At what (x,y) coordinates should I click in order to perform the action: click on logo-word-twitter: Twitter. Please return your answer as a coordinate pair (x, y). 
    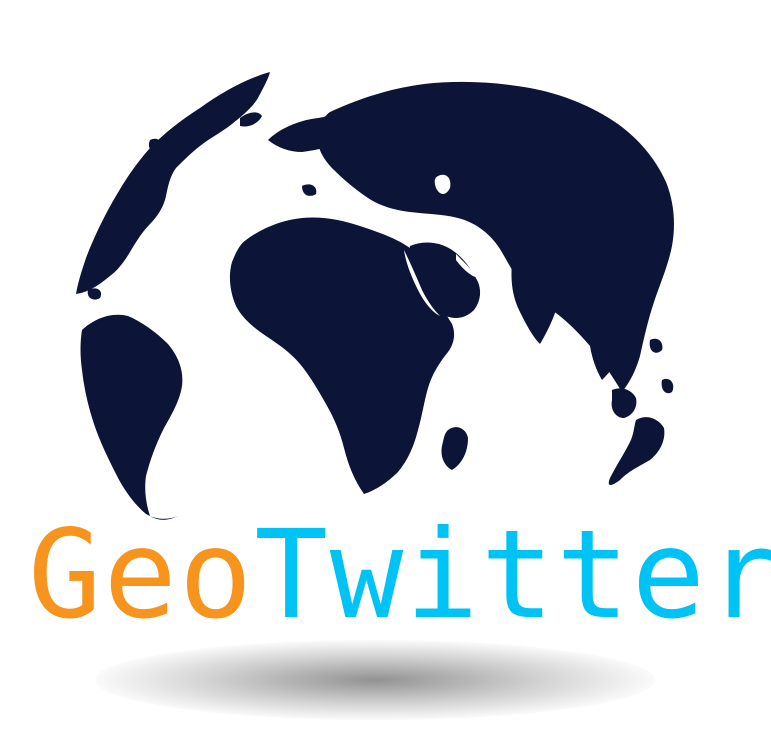
    Looking at the image, I should click on (512, 575).